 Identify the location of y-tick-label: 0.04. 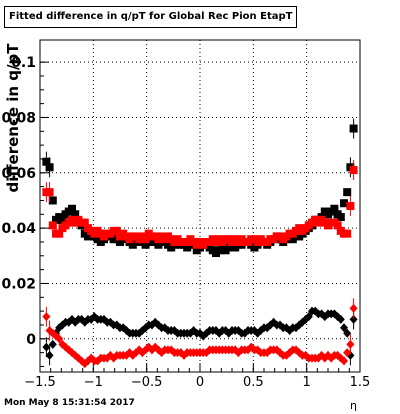
(18, 229).